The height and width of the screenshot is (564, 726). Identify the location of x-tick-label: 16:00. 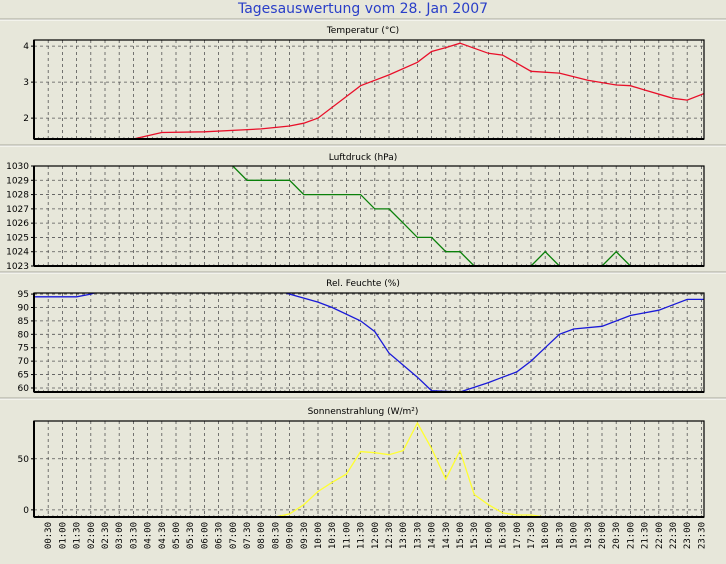
(489, 535).